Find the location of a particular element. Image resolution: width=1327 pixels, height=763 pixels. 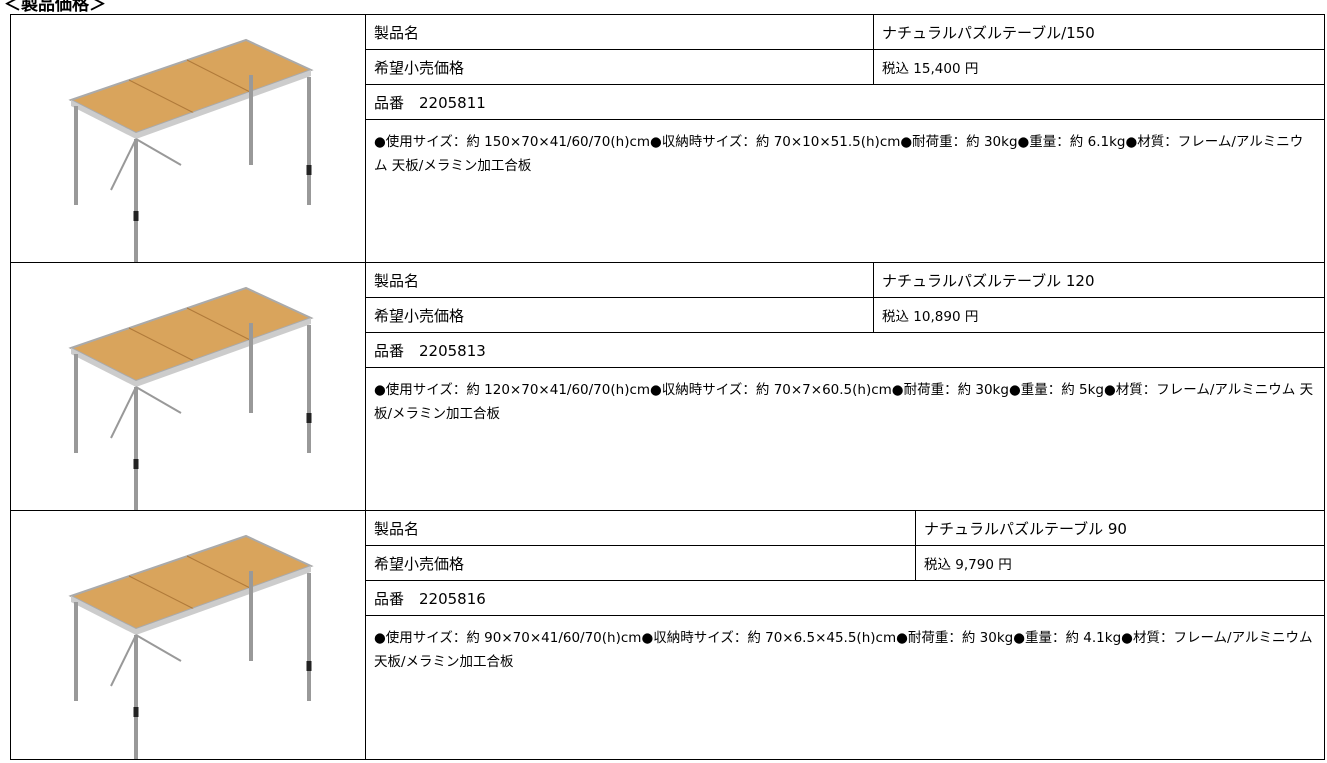

product-code: 品番 2205816 is located at coordinates (845, 598).